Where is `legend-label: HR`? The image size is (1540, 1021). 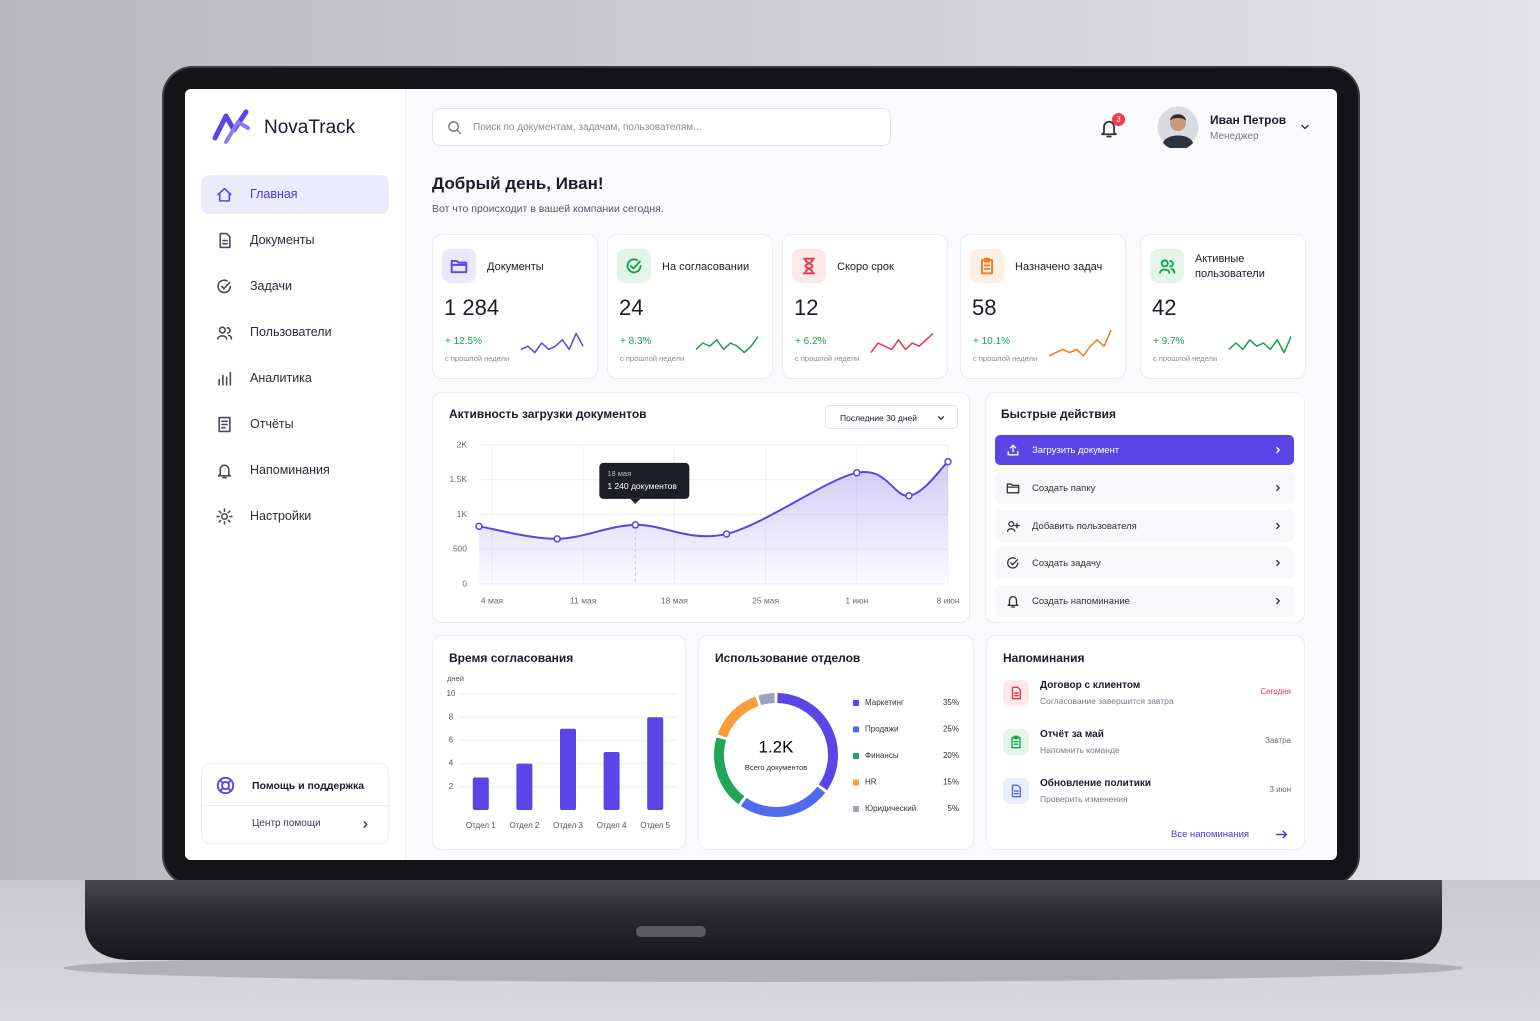
legend-label: HR is located at coordinates (871, 782).